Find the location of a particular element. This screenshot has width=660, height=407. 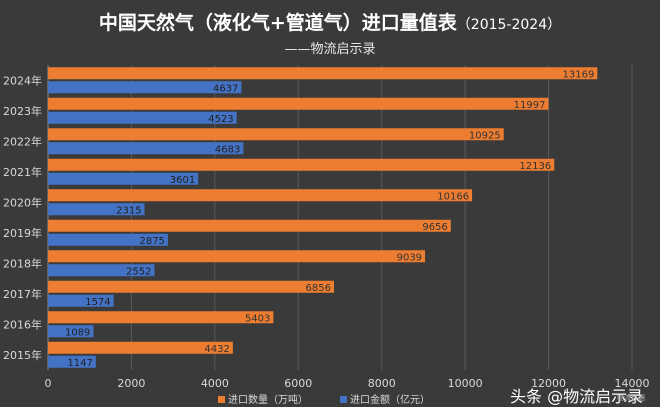

x-tick-label: 4000 is located at coordinates (215, 383).